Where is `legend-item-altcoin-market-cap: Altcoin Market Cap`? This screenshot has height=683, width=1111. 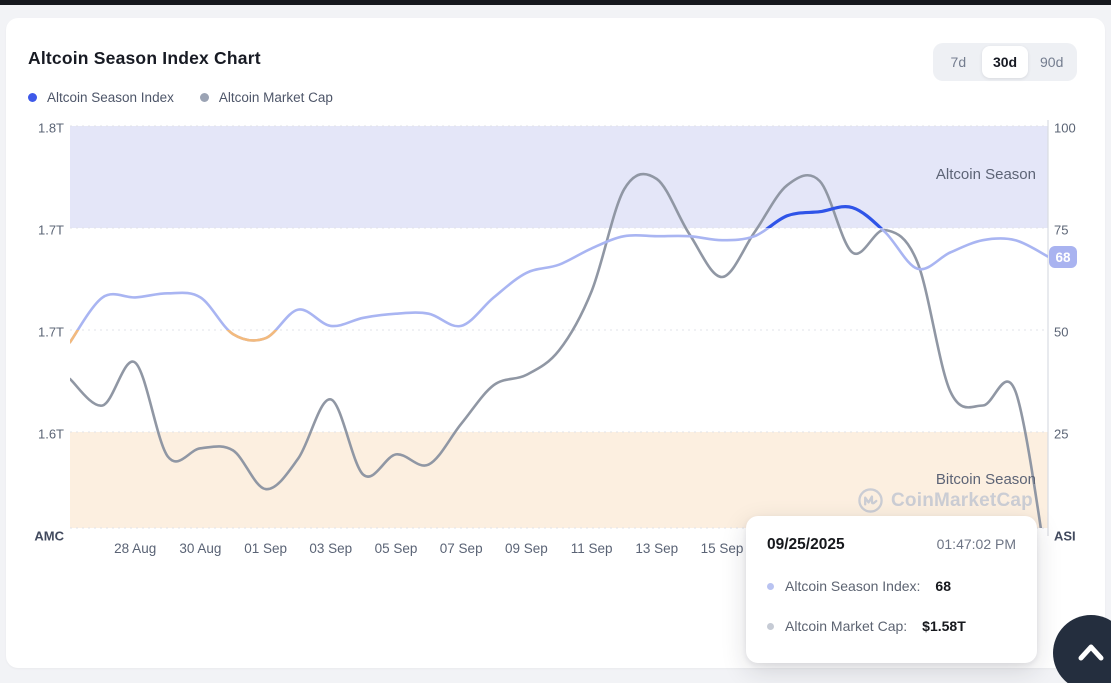 legend-item-altcoin-market-cap: Altcoin Market Cap is located at coordinates (266, 97).